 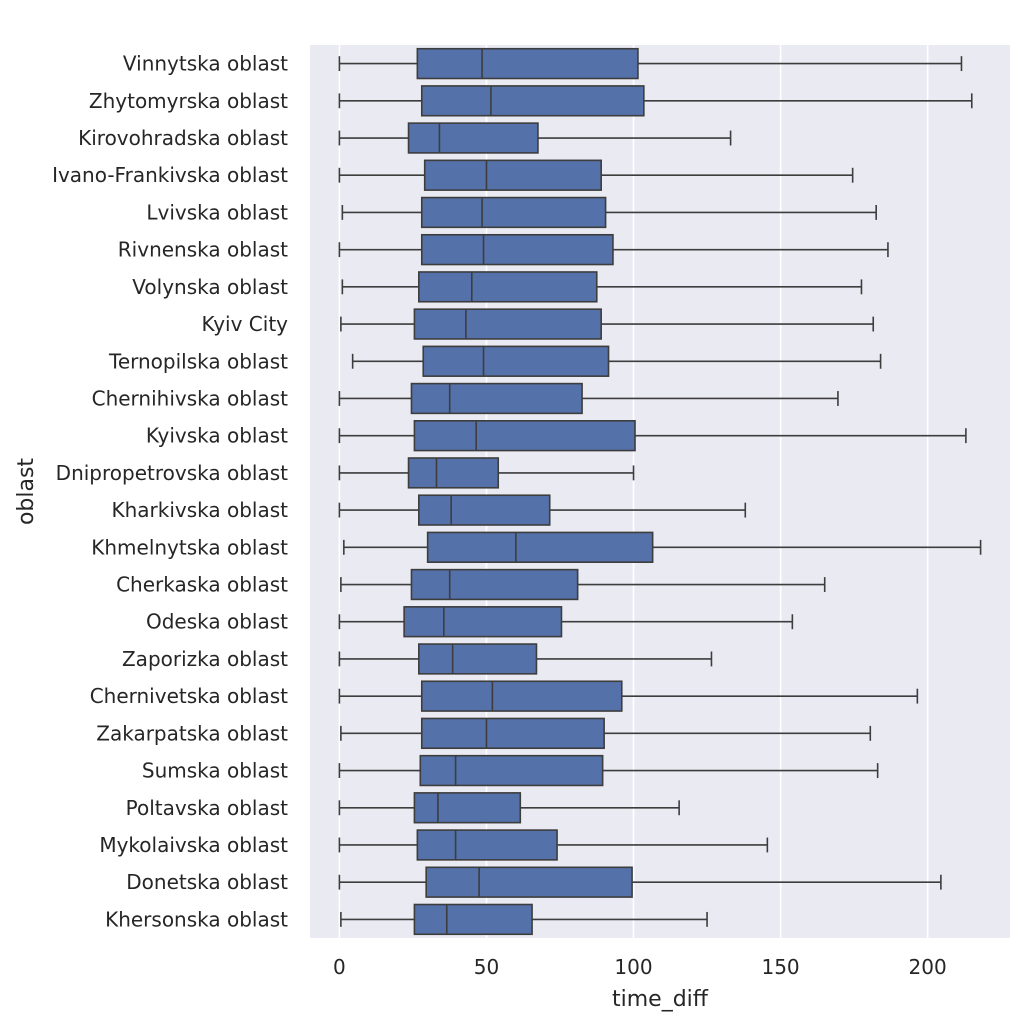 What do you see at coordinates (210, 287) in the screenshot?
I see `y-tick-label: Volynska oblast` at bounding box center [210, 287].